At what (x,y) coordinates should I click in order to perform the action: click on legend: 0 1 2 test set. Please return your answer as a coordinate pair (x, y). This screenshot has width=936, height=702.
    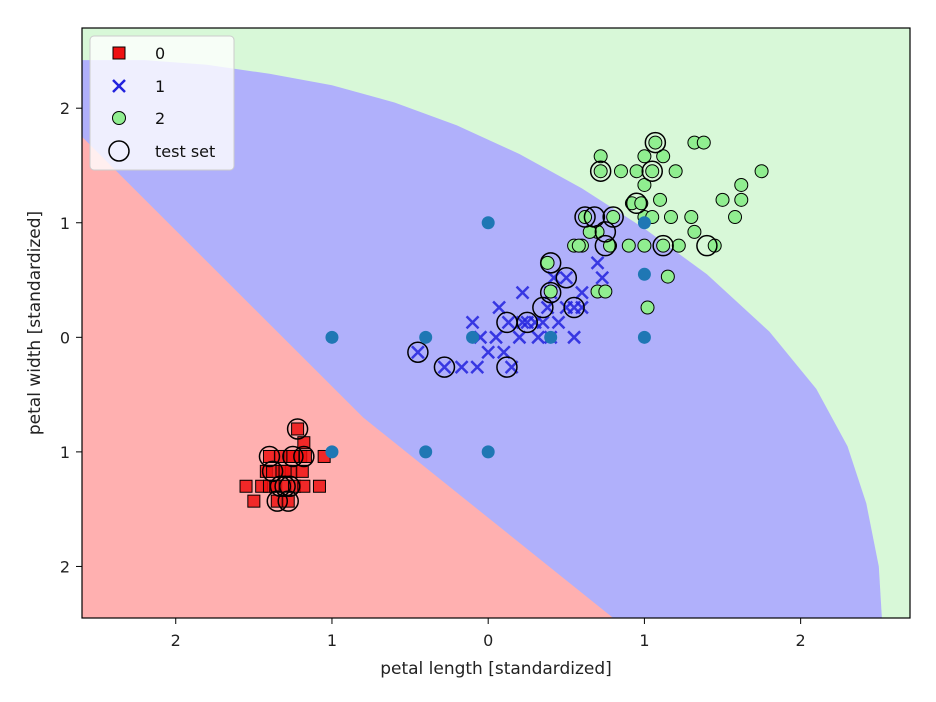
    Looking at the image, I should click on (162, 103).